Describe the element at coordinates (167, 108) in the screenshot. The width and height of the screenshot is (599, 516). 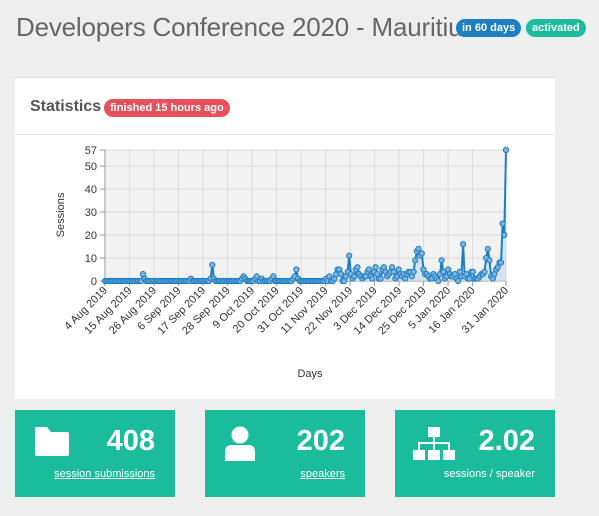
I see `finished-badge: finished 15 hours ago` at that location.